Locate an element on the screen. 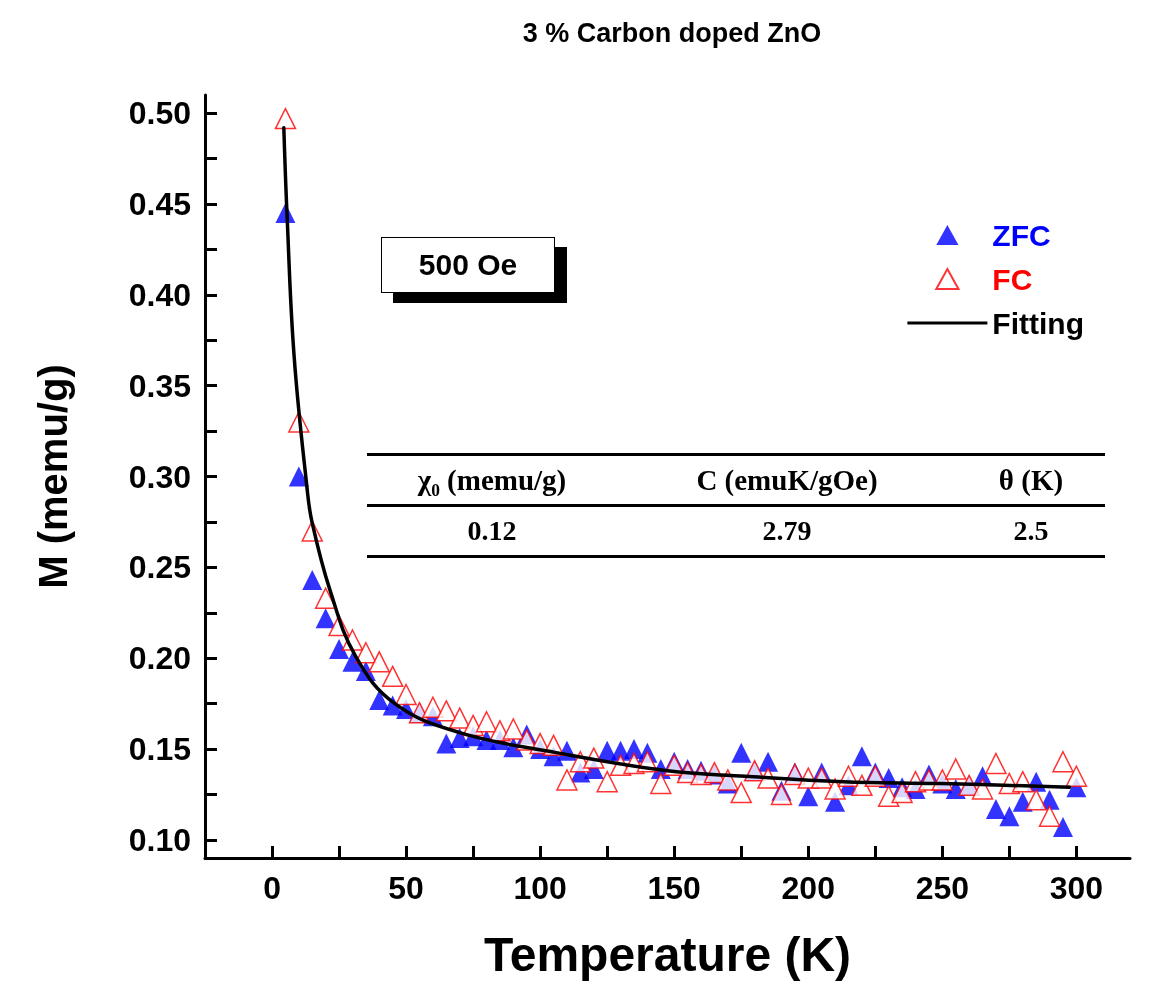 This screenshot has height=996, width=1149. y-tick-label: 0.25 is located at coordinates (159, 567).